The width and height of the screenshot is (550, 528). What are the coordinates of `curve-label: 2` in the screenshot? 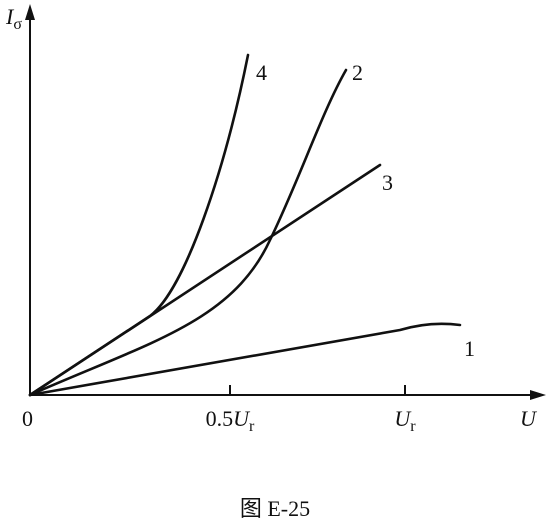 It's located at (357, 72).